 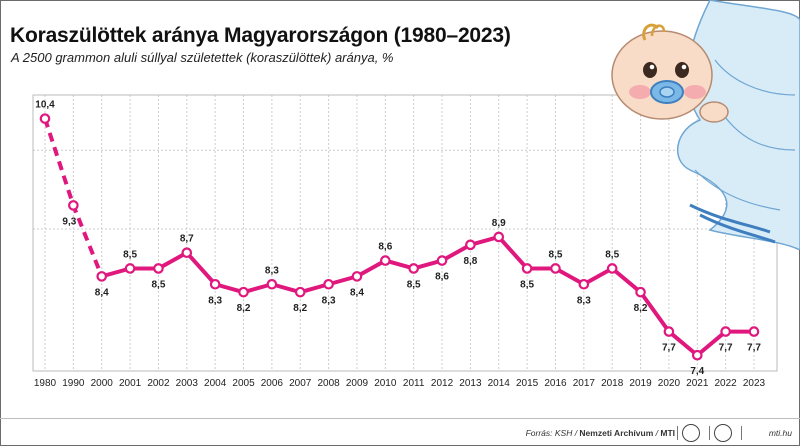 I want to click on mti-logo, so click(x=691, y=433).